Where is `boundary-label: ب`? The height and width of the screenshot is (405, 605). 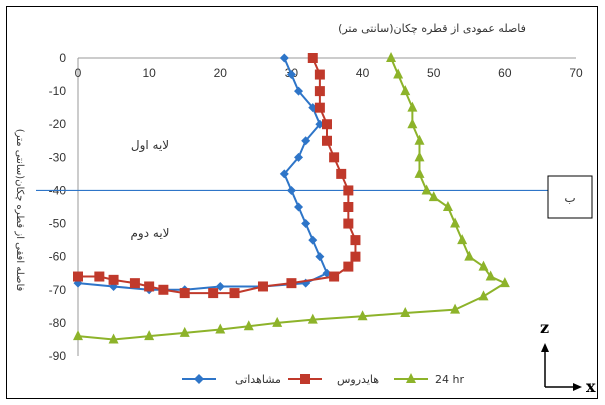 boundary-label: ب is located at coordinates (569, 198).